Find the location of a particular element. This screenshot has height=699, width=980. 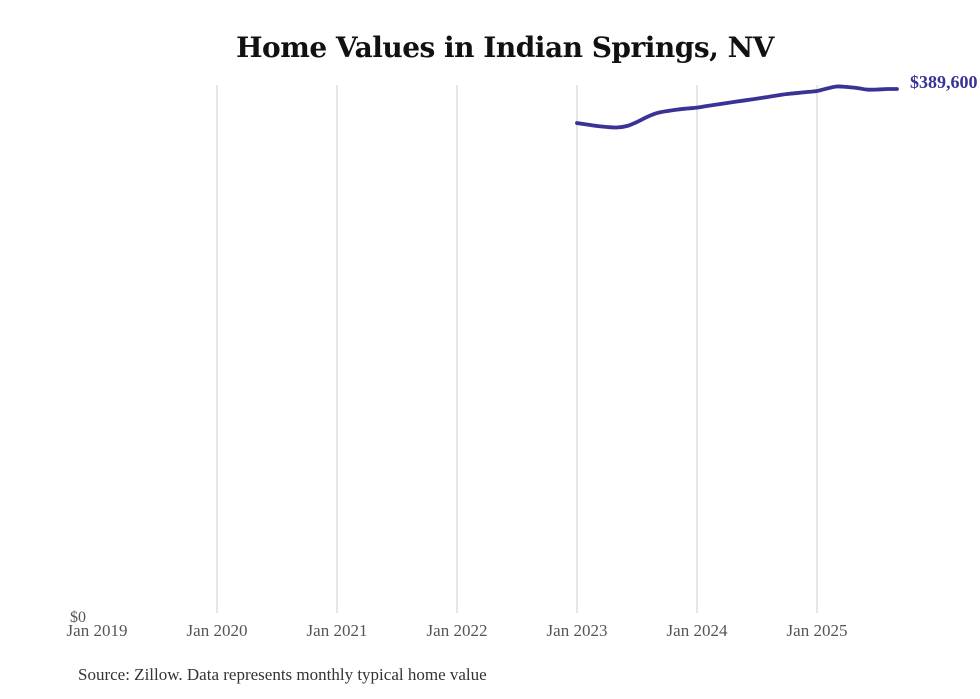

value-line is located at coordinates (737, 107).